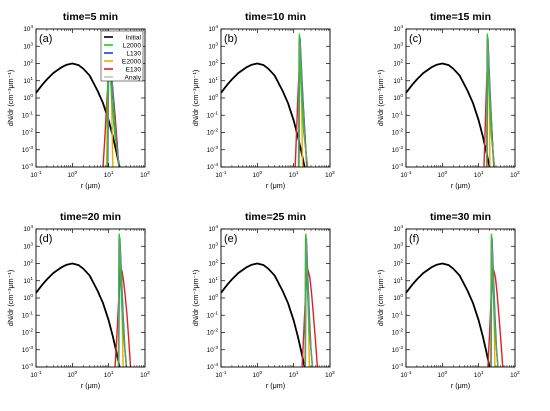 The image size is (550, 411). What do you see at coordinates (131, 61) in the screenshot?
I see `legend-label-e2000: E2000` at bounding box center [131, 61].